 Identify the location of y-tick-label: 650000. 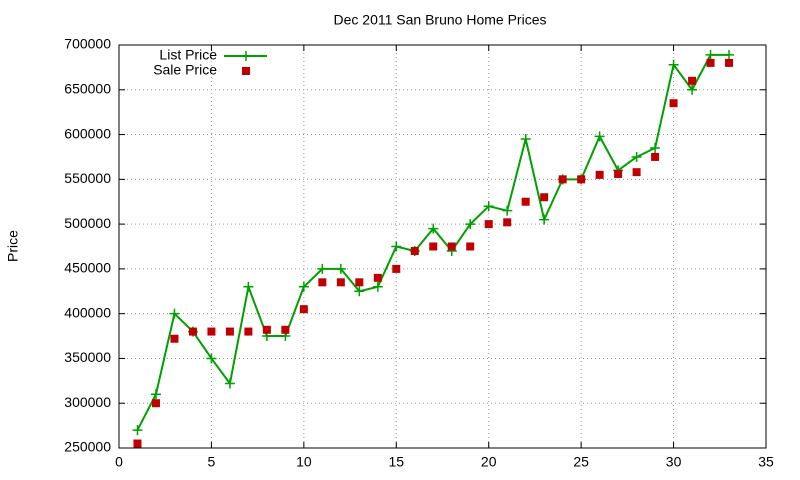
(87, 88).